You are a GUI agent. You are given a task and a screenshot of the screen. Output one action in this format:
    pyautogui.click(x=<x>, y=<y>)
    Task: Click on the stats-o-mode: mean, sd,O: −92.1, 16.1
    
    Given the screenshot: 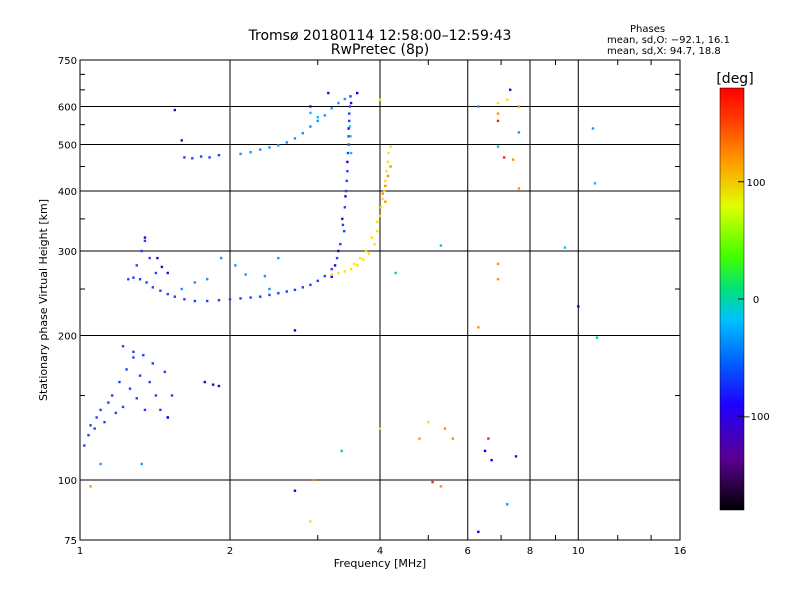 What is the action you would take?
    pyautogui.click(x=668, y=40)
    